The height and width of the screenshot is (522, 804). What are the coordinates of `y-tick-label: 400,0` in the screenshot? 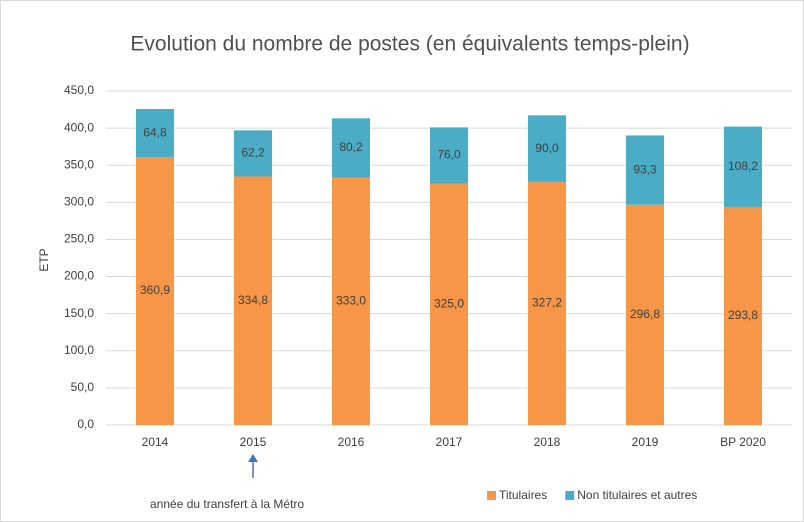 It's located at (79, 127).